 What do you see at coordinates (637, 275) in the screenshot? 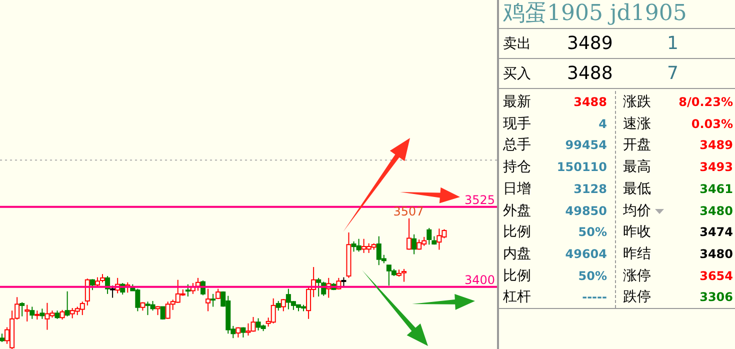
I see `text: 涨停` at bounding box center [637, 275].